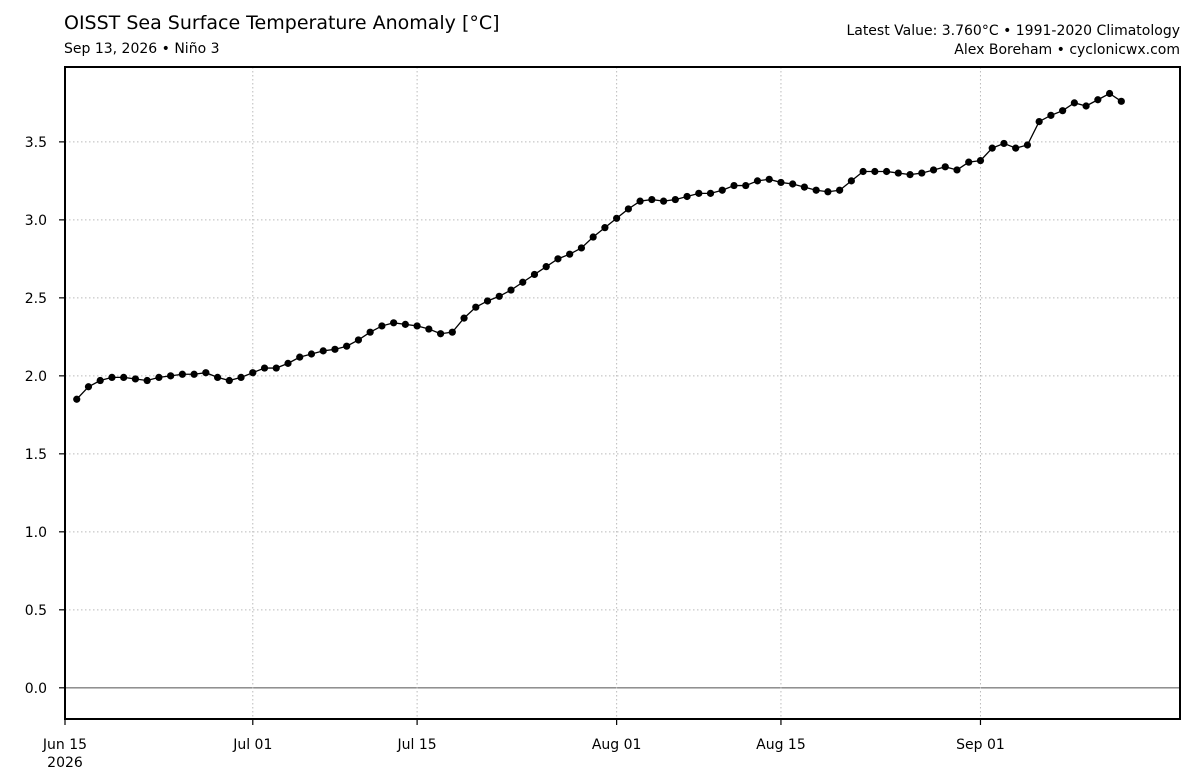 This screenshot has width=1200, height=776. I want to click on y-tick-label: 3.0, so click(36, 221).